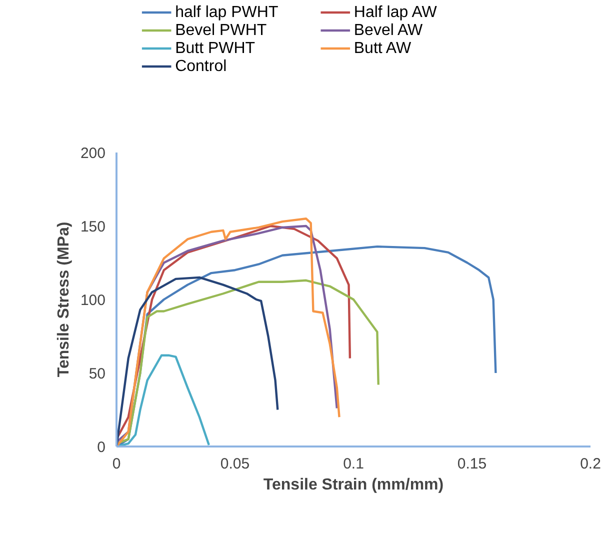 The image size is (615, 553). I want to click on y-tick-label: 200, so click(93, 153).